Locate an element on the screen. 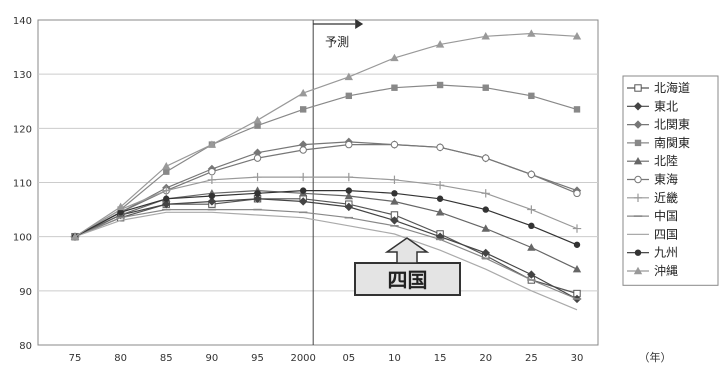  y-tick-label-110: 110 is located at coordinates (22, 184).